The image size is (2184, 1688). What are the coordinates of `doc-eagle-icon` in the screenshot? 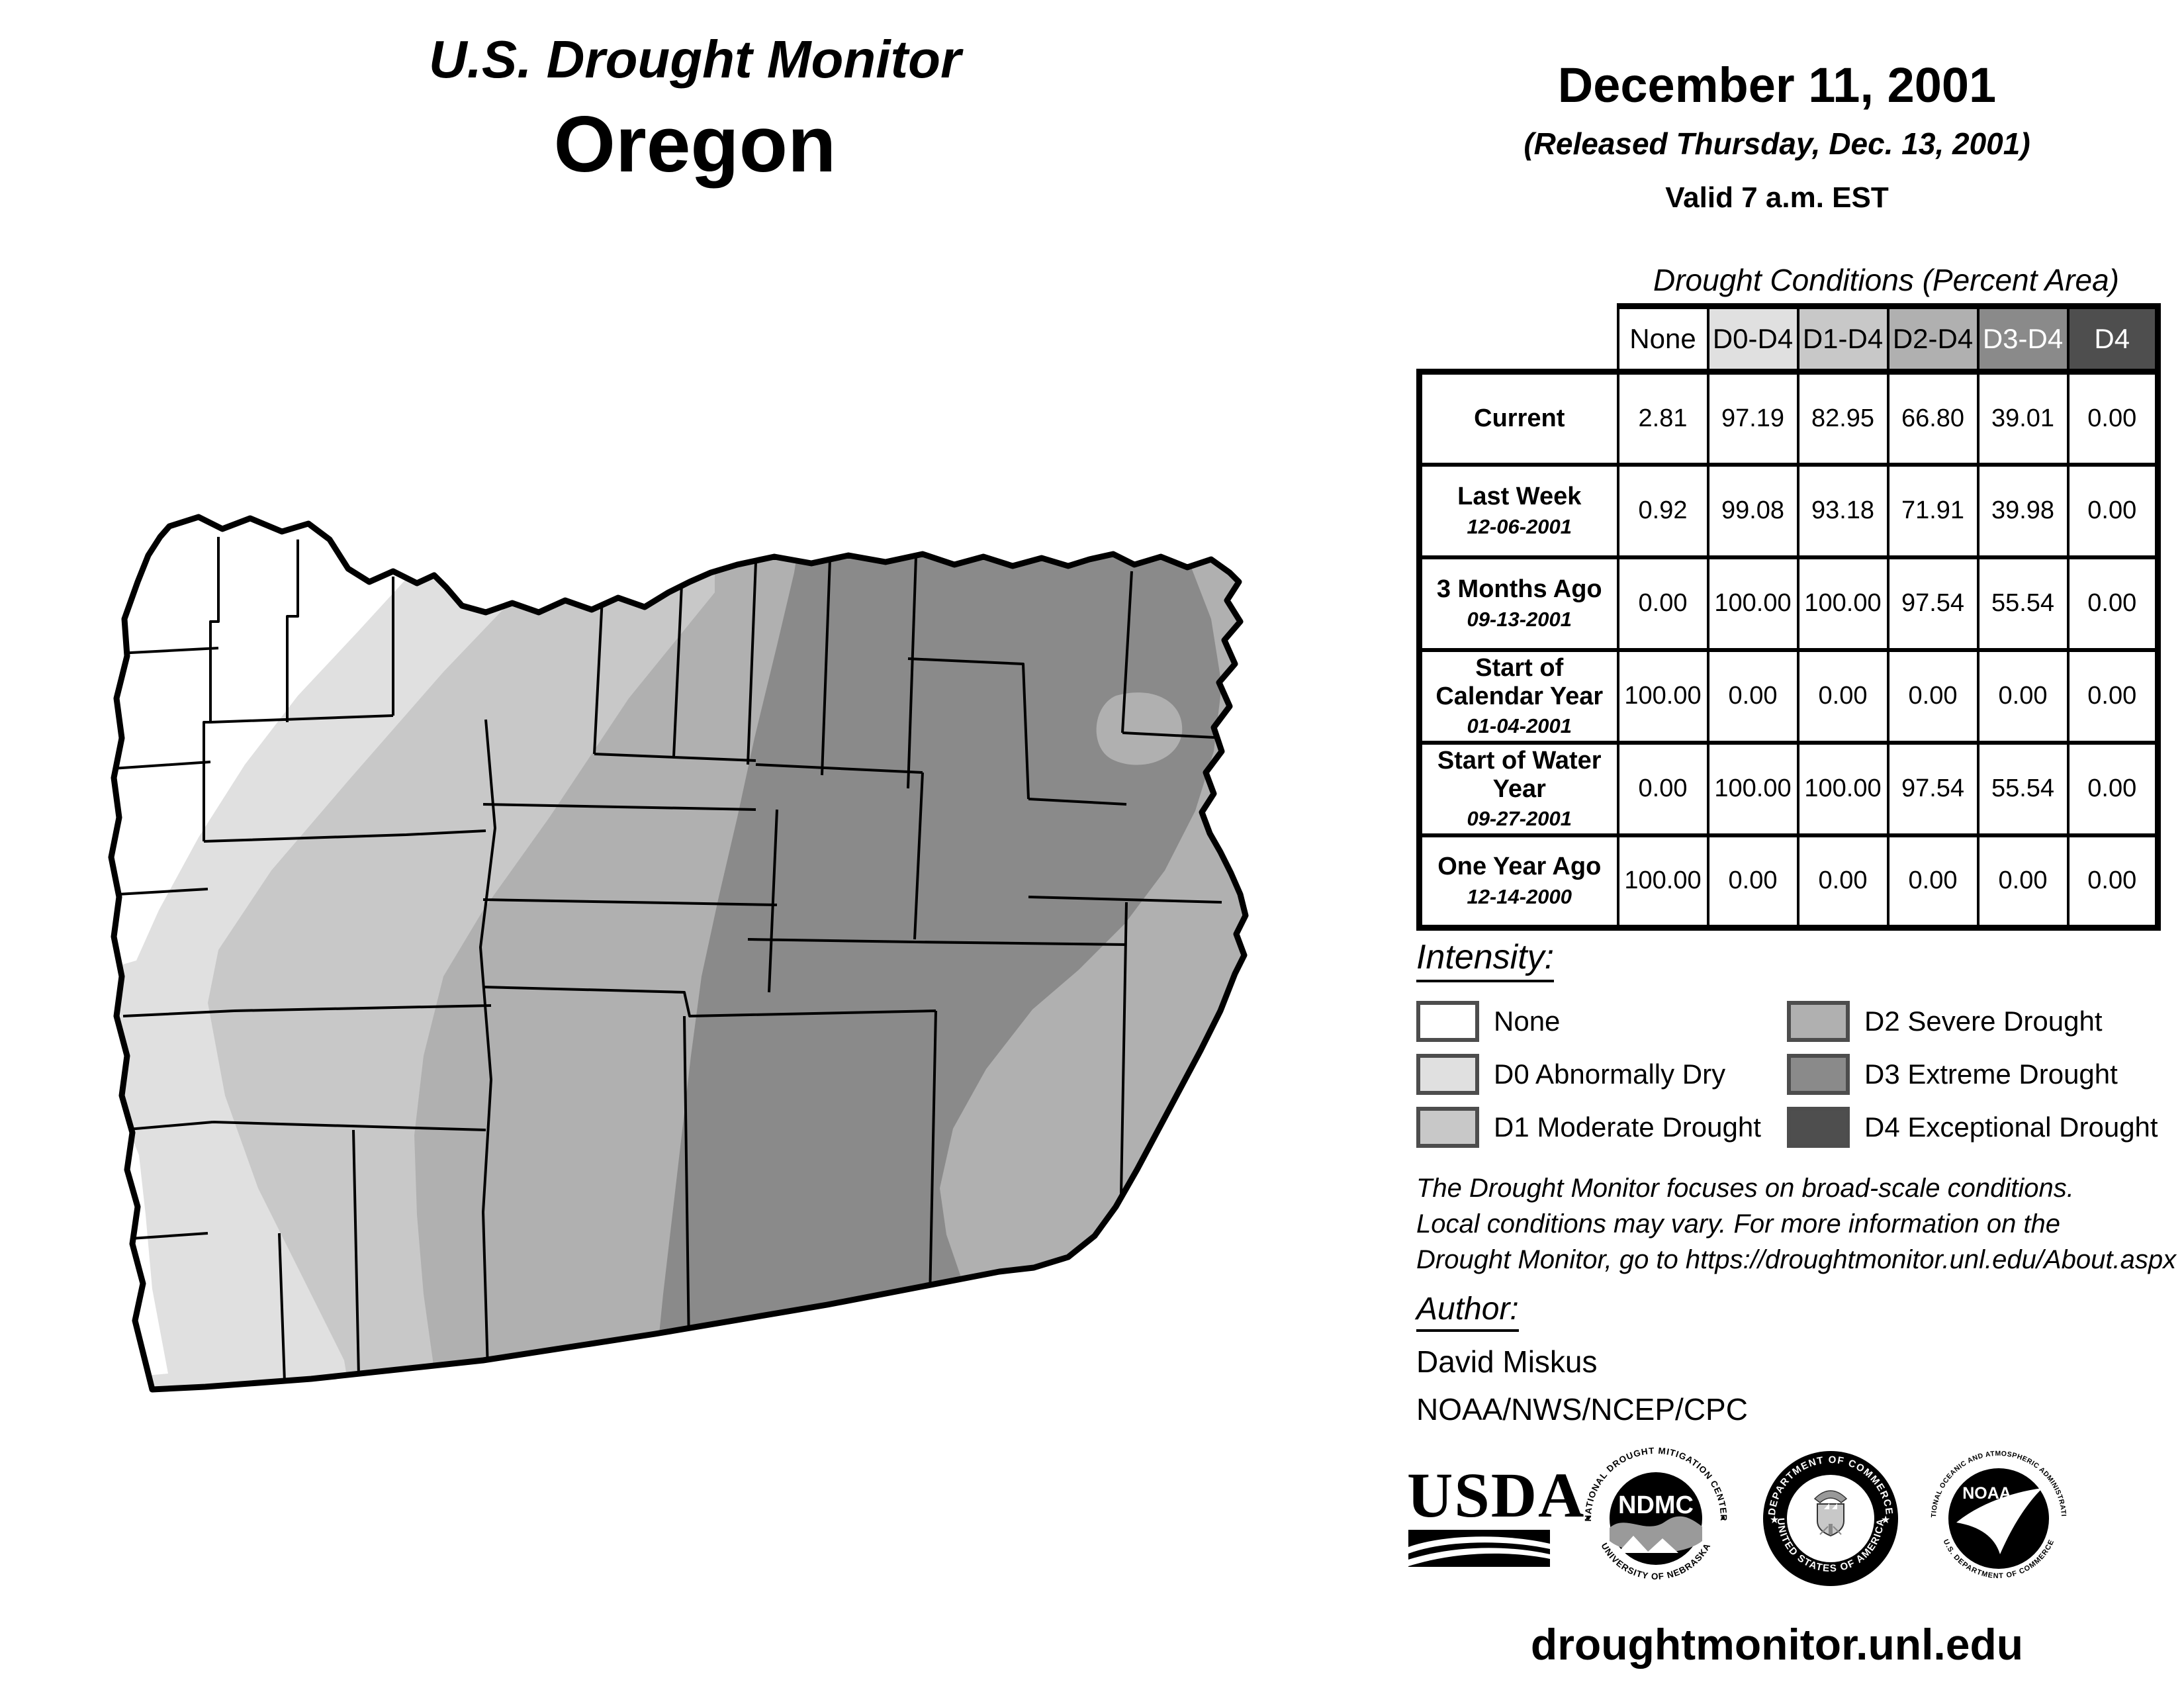 It's located at (1831, 1496).